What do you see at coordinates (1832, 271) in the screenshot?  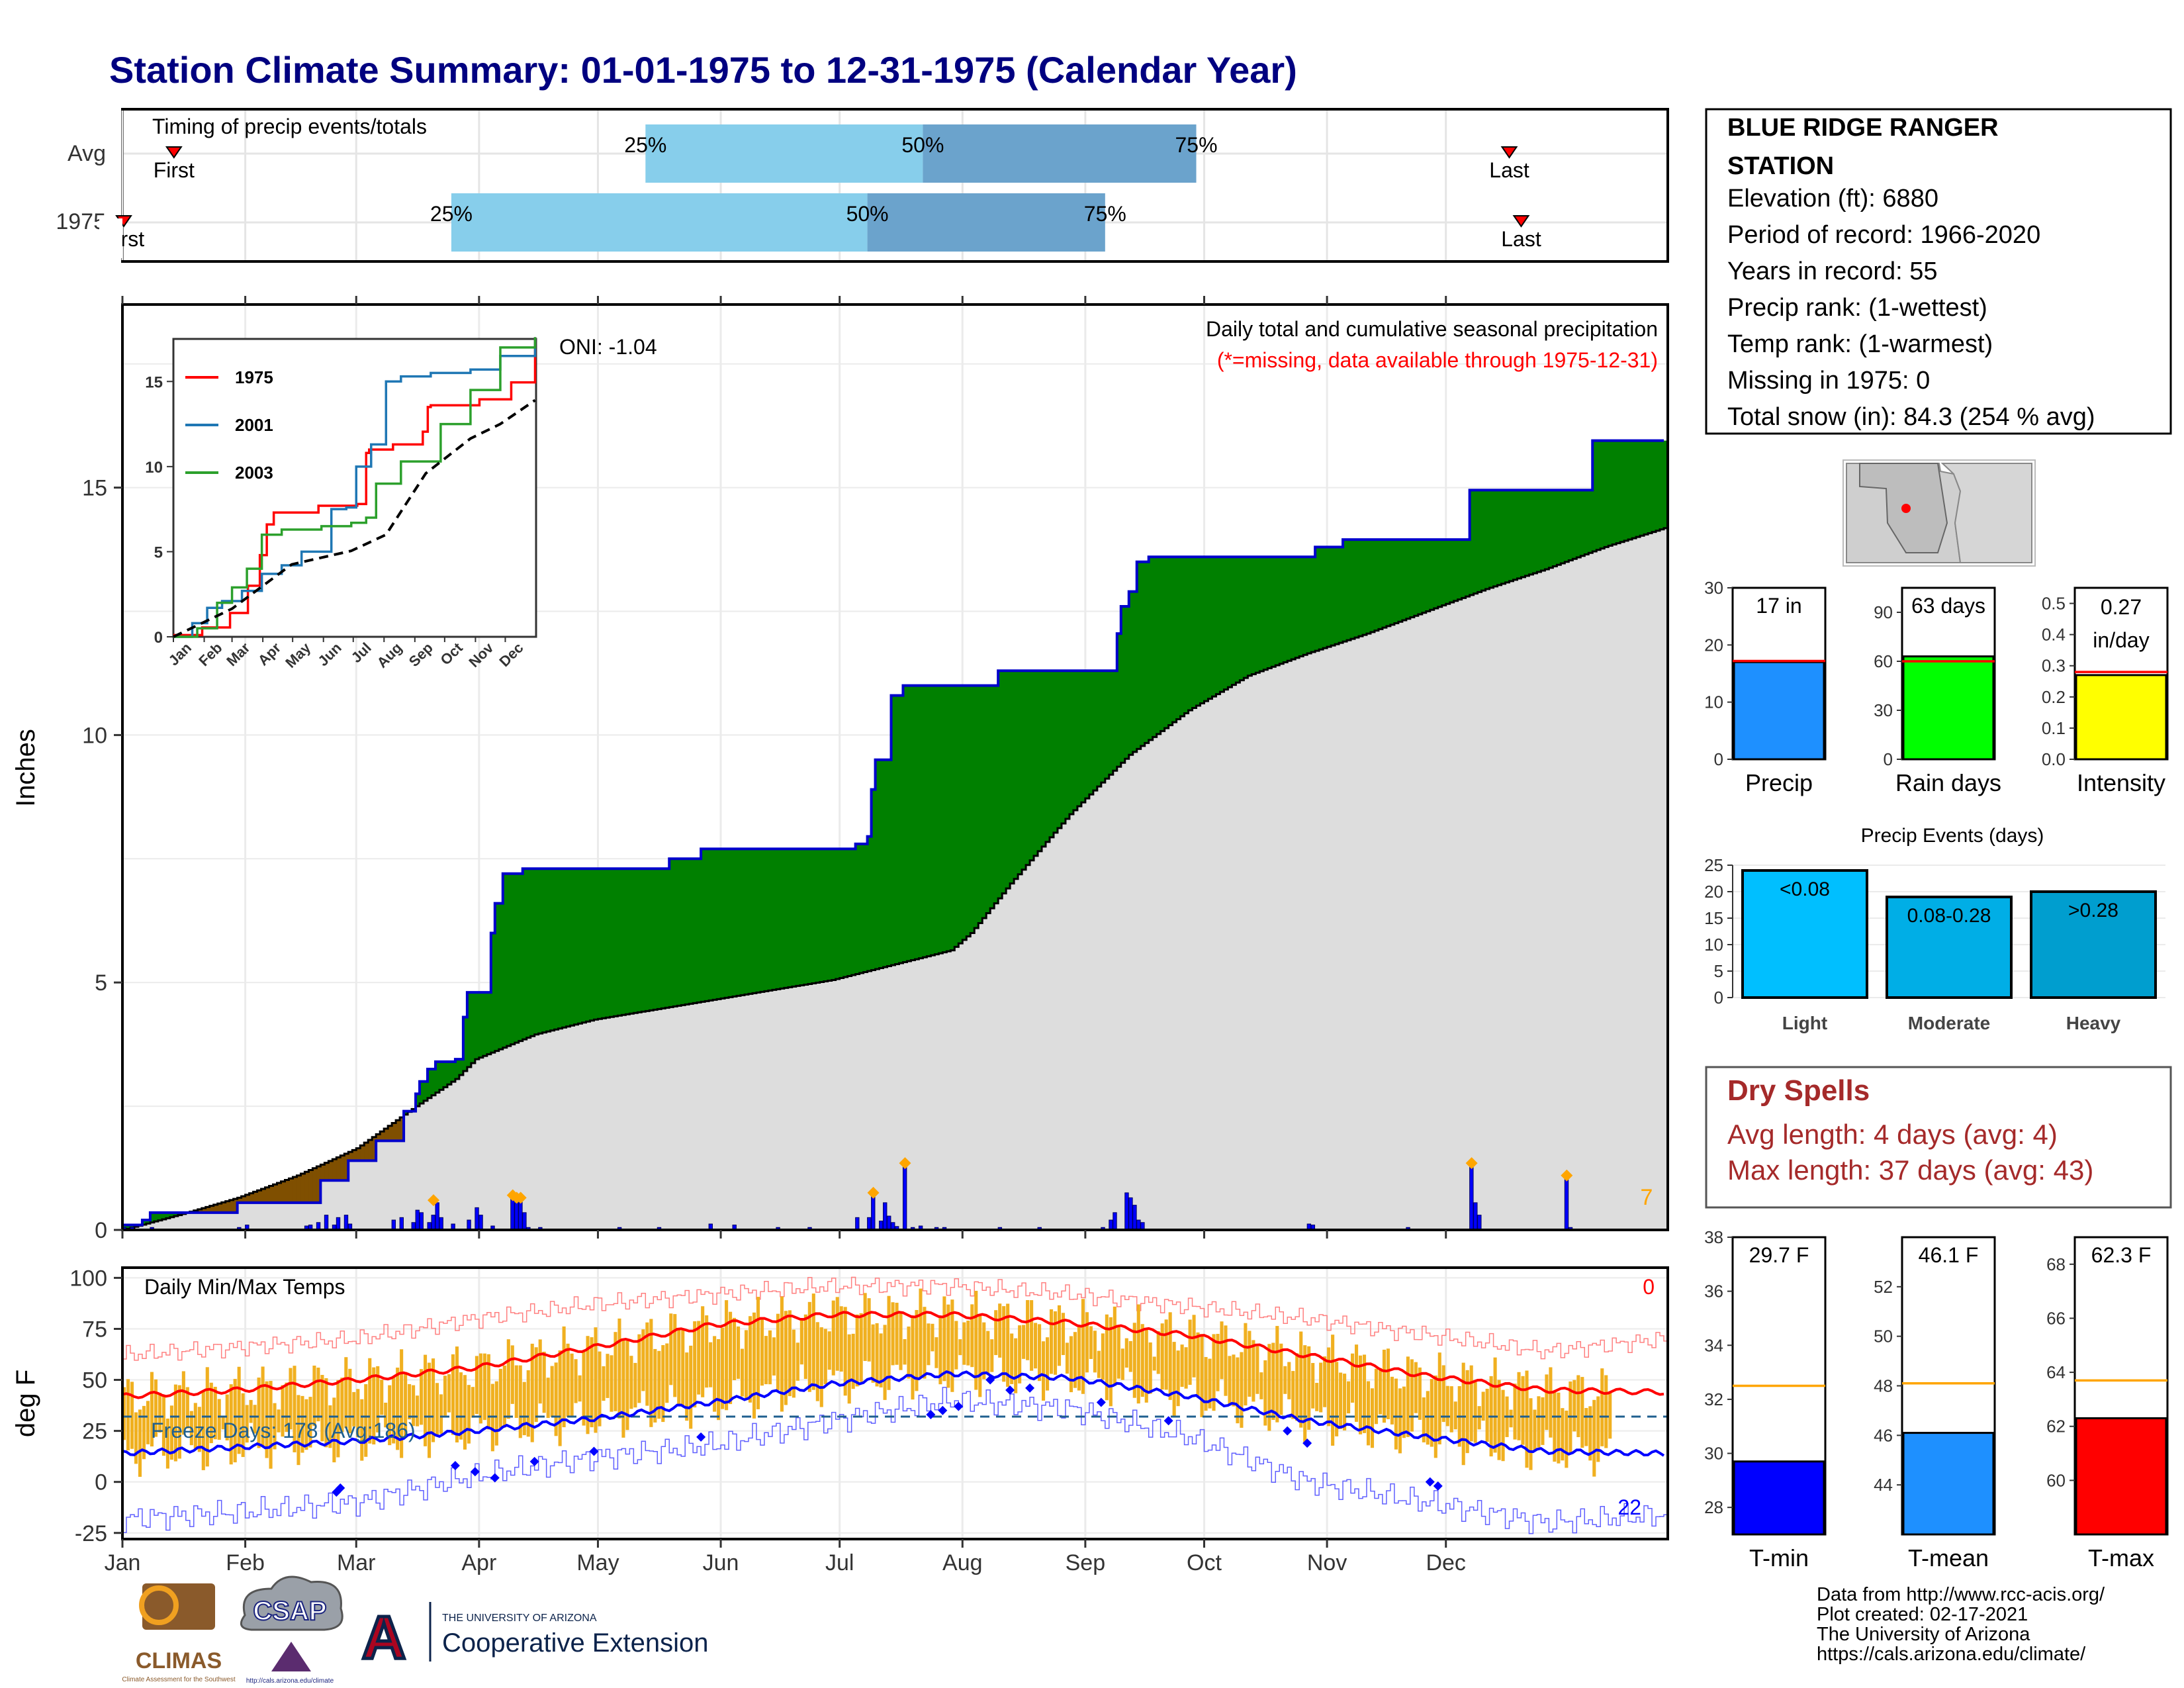 I see `station-years: Years in record: 55` at bounding box center [1832, 271].